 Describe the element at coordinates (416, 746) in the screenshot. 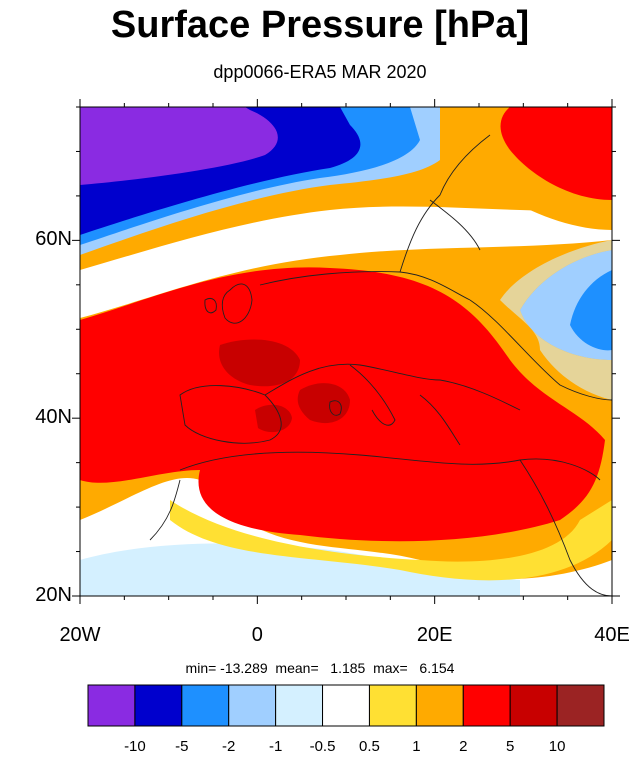

I see `colorbar-label: 1` at that location.